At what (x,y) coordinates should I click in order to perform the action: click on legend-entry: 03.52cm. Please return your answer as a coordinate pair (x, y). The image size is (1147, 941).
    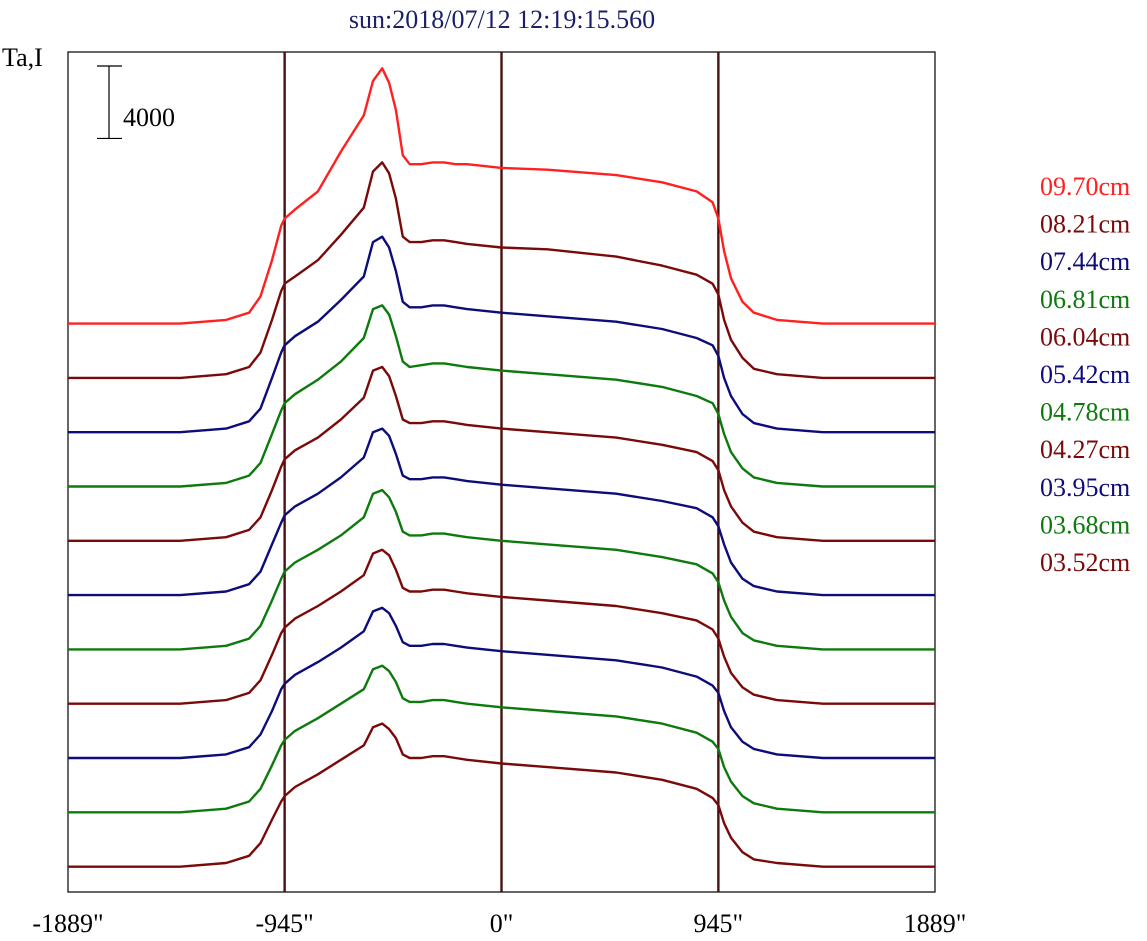
    Looking at the image, I should click on (1085, 562).